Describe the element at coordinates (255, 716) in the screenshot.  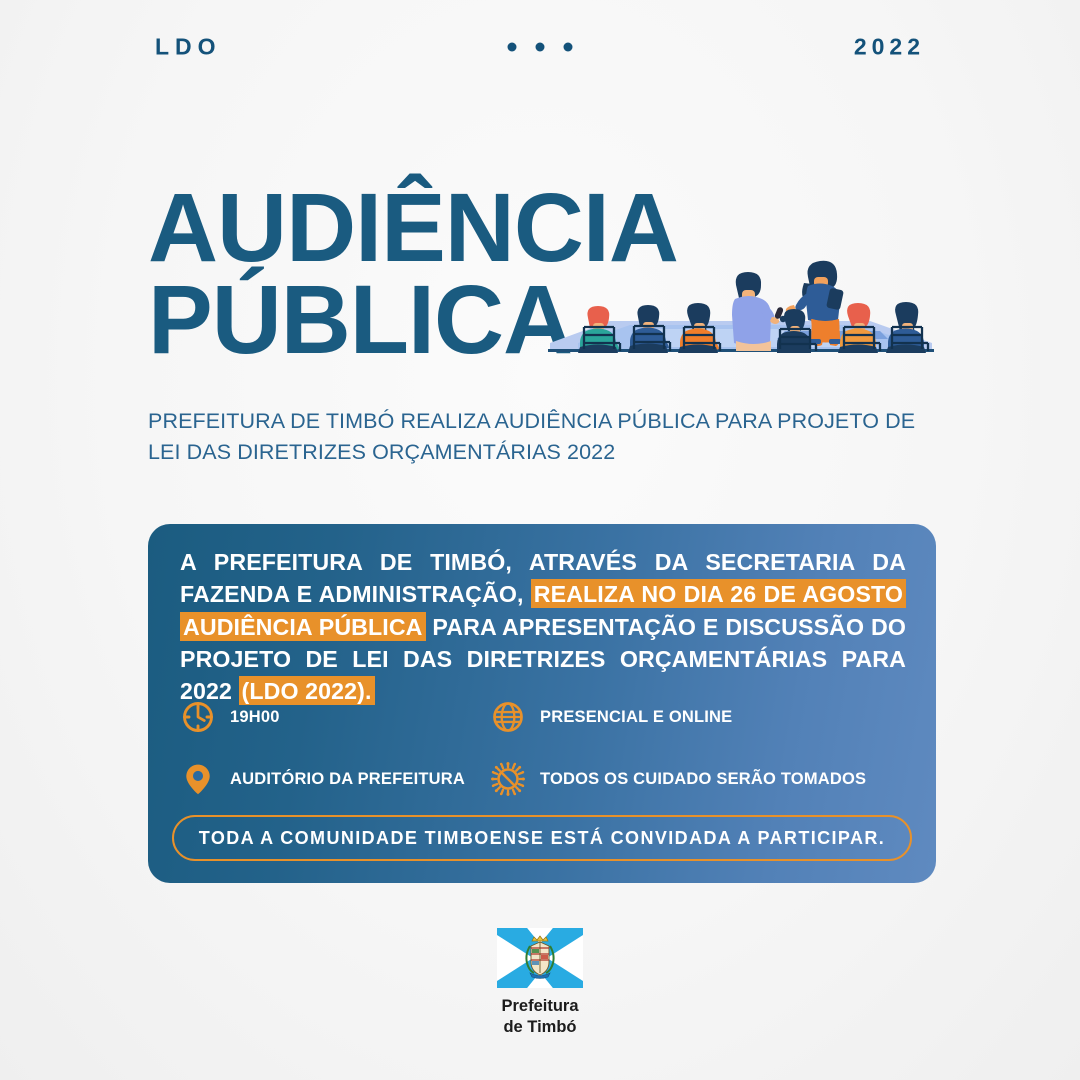
I see `event-detail-time-label: 19H00` at that location.